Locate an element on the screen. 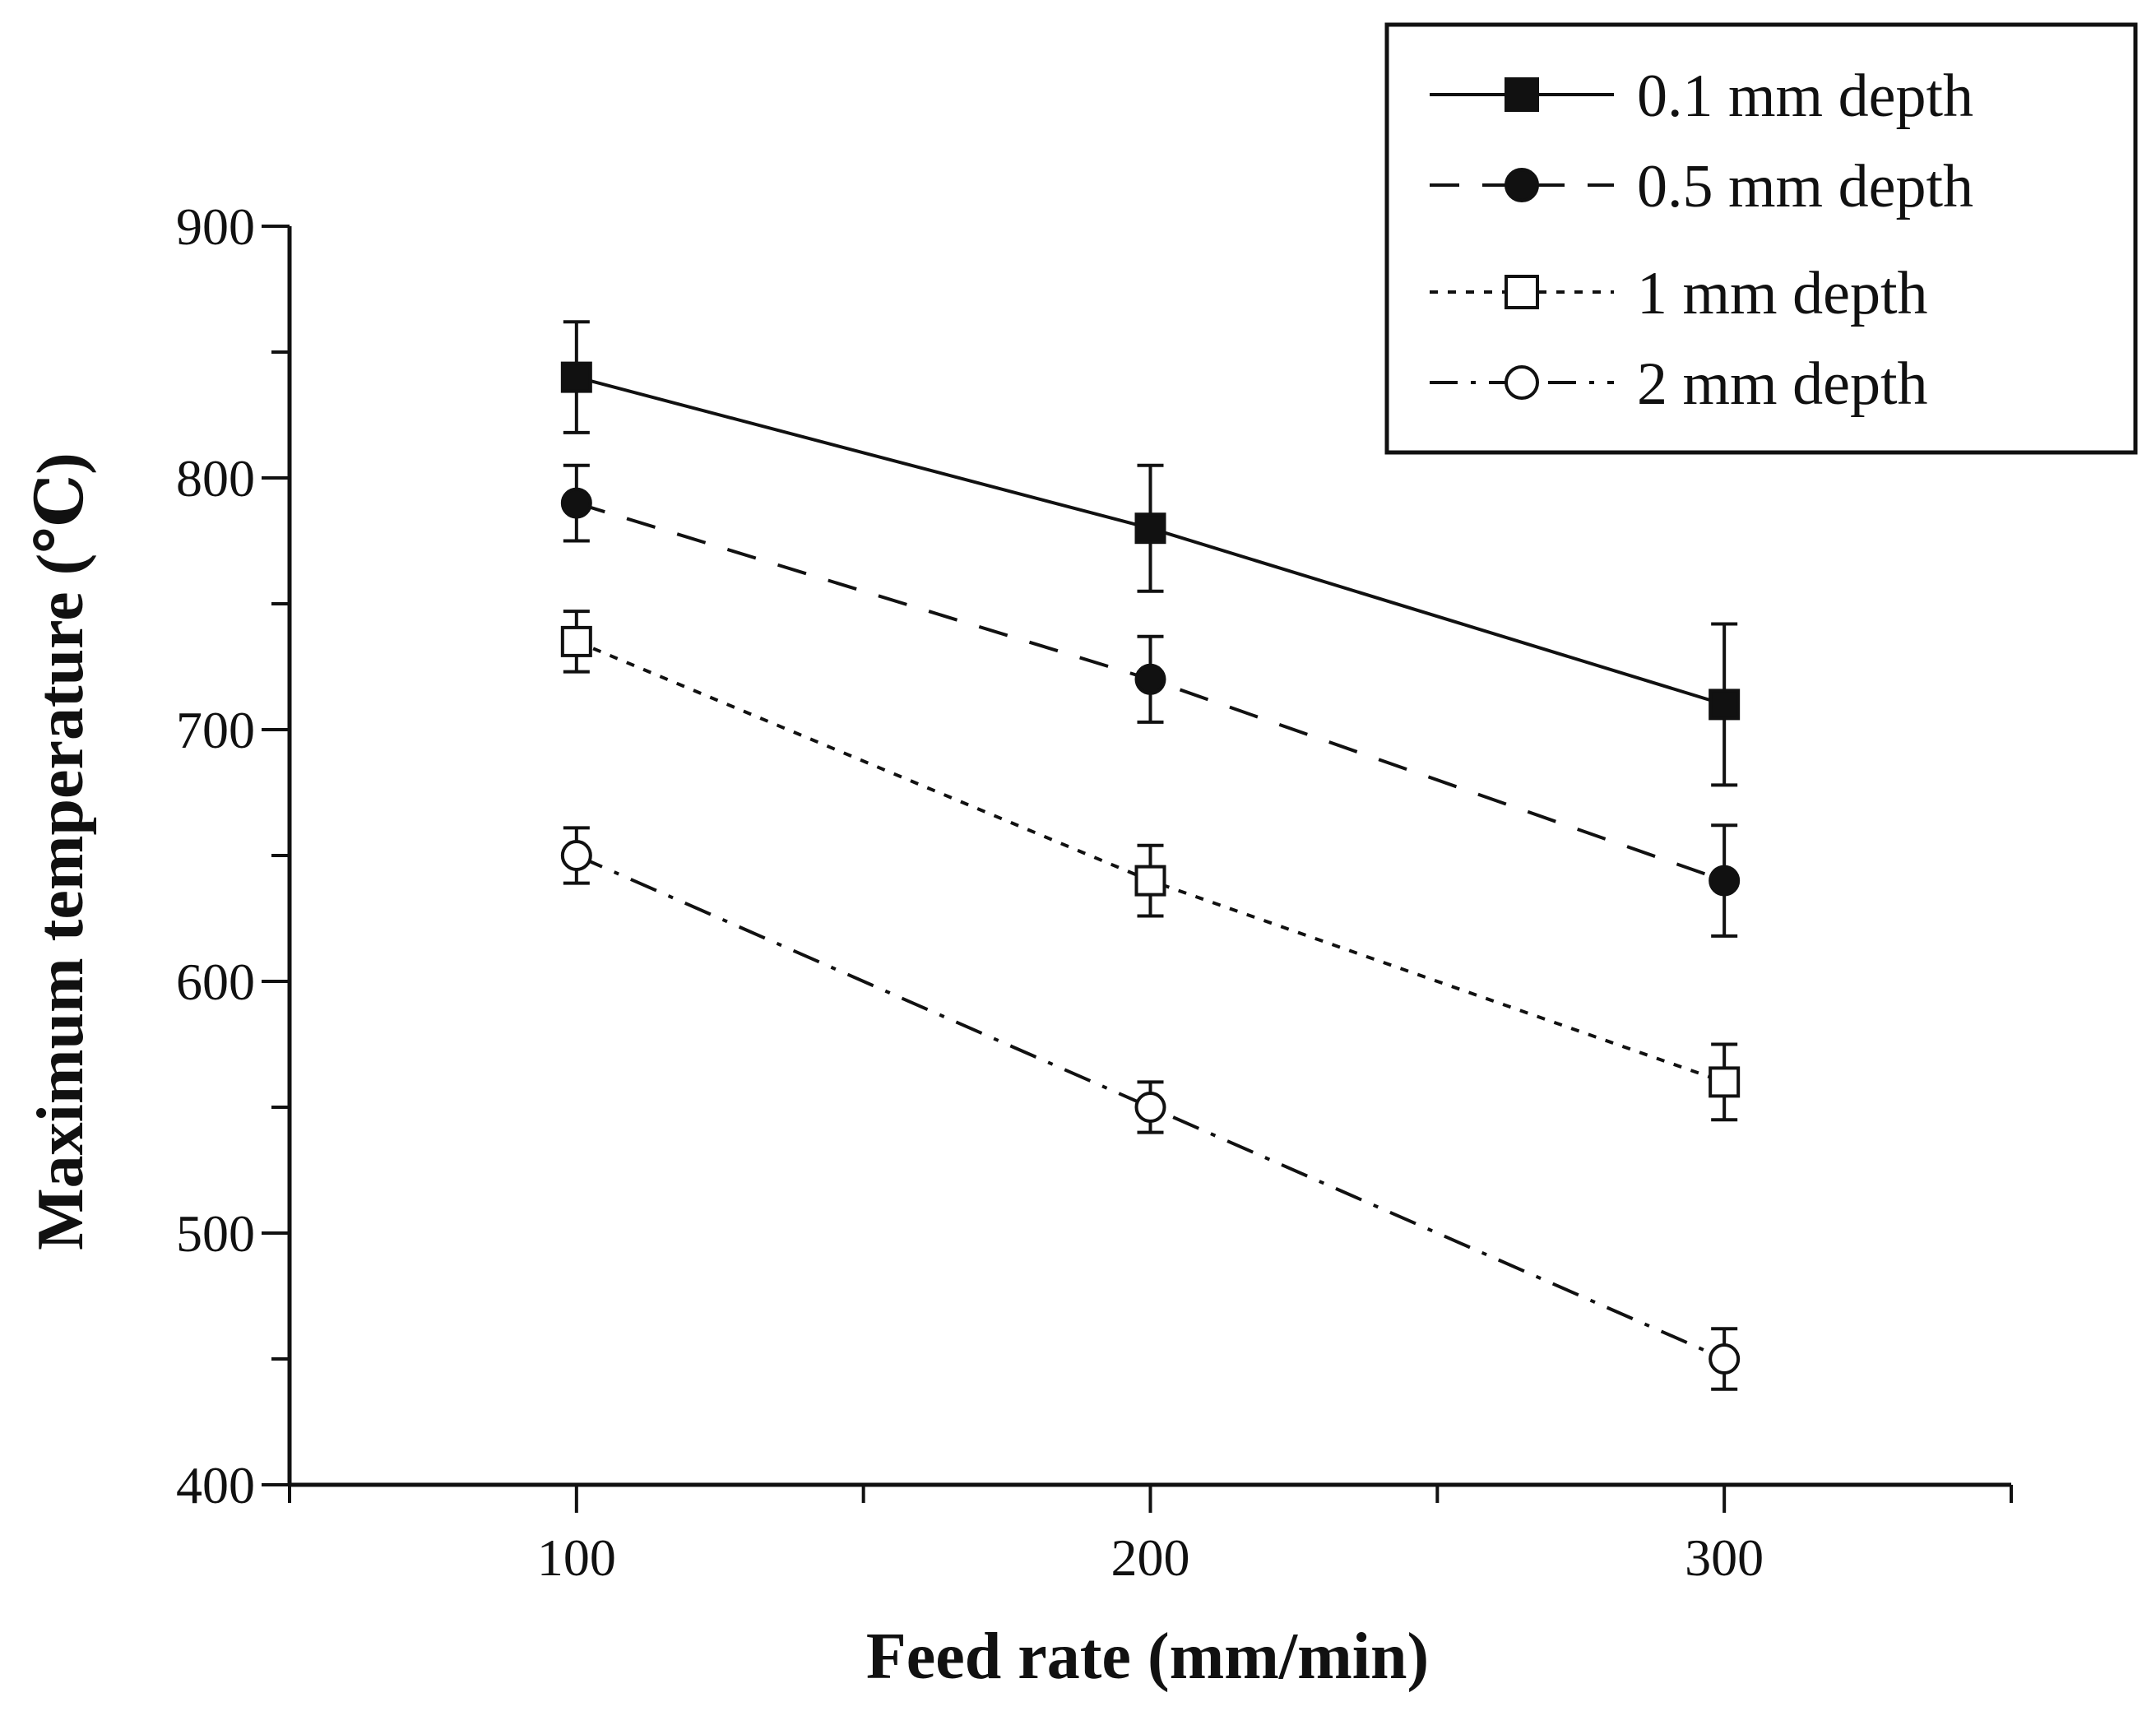  x-tick-label: 200 is located at coordinates (1150, 1557).